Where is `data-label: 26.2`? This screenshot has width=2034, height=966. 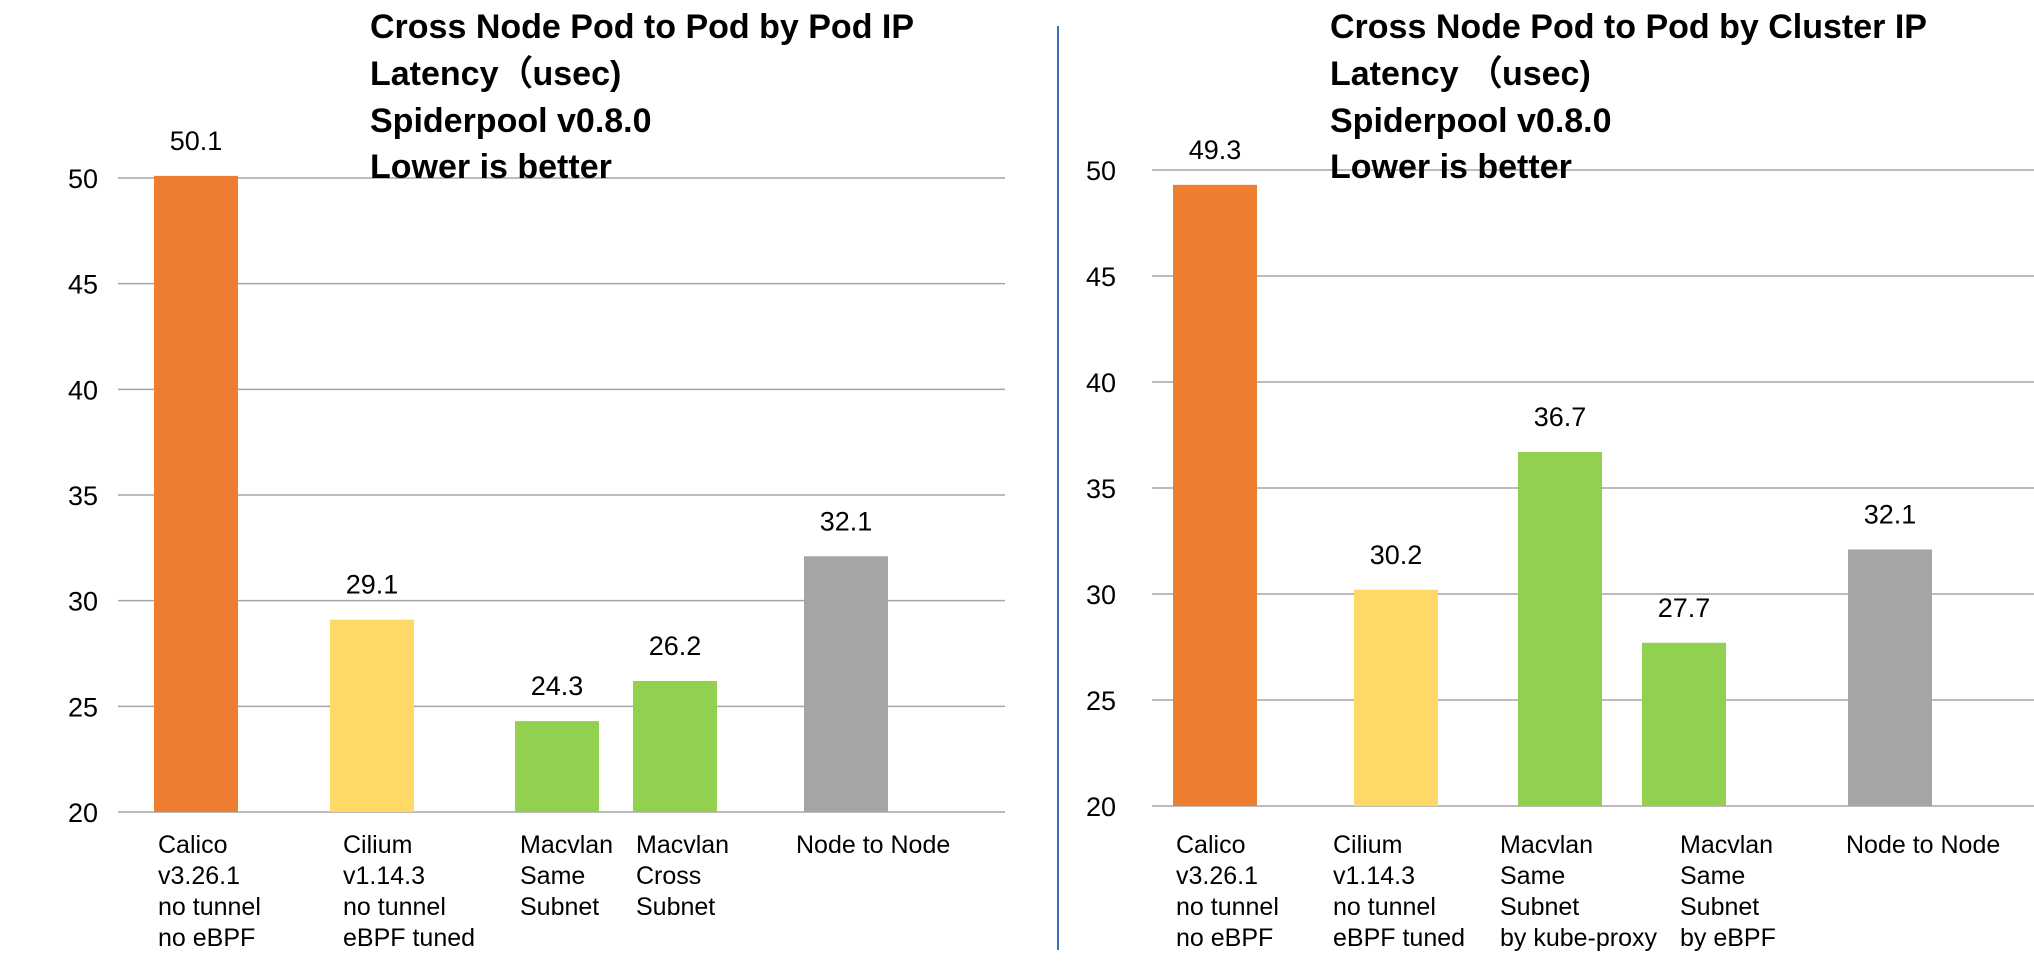 data-label: 26.2 is located at coordinates (675, 646).